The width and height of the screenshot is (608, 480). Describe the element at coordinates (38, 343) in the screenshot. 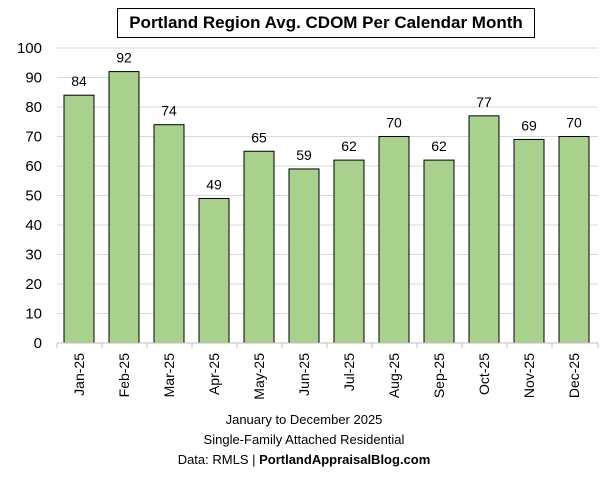

I see `y-tick-label: 0` at that location.